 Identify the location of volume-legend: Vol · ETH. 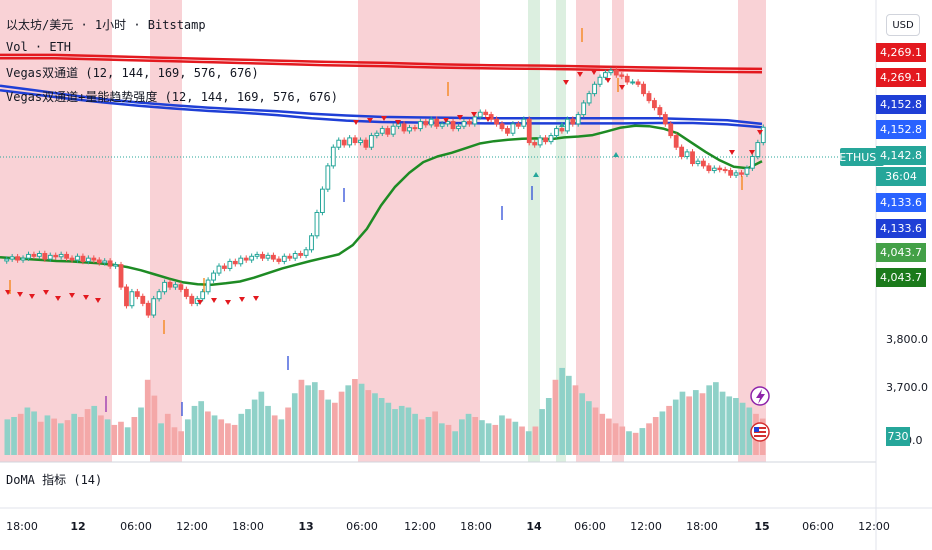
(39, 47).